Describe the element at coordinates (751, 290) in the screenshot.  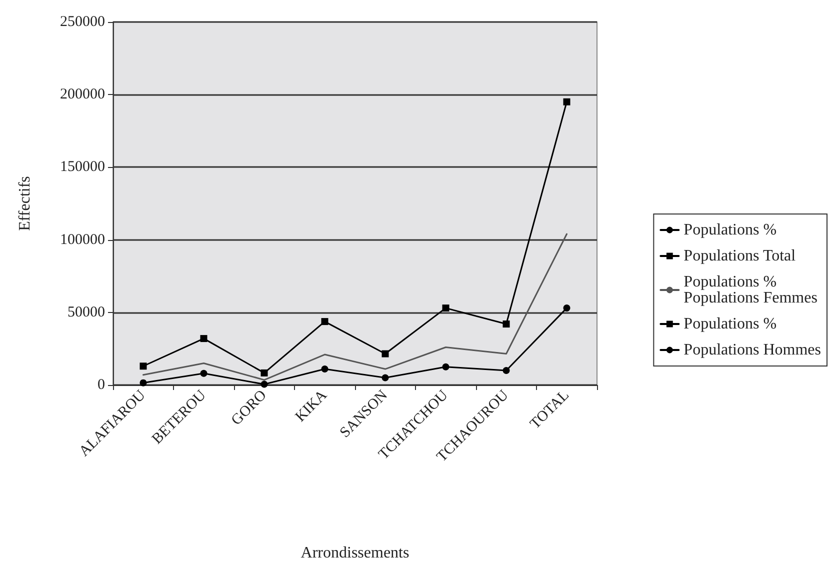
I see `legend-label: Populations % Populations Femmes` at that location.